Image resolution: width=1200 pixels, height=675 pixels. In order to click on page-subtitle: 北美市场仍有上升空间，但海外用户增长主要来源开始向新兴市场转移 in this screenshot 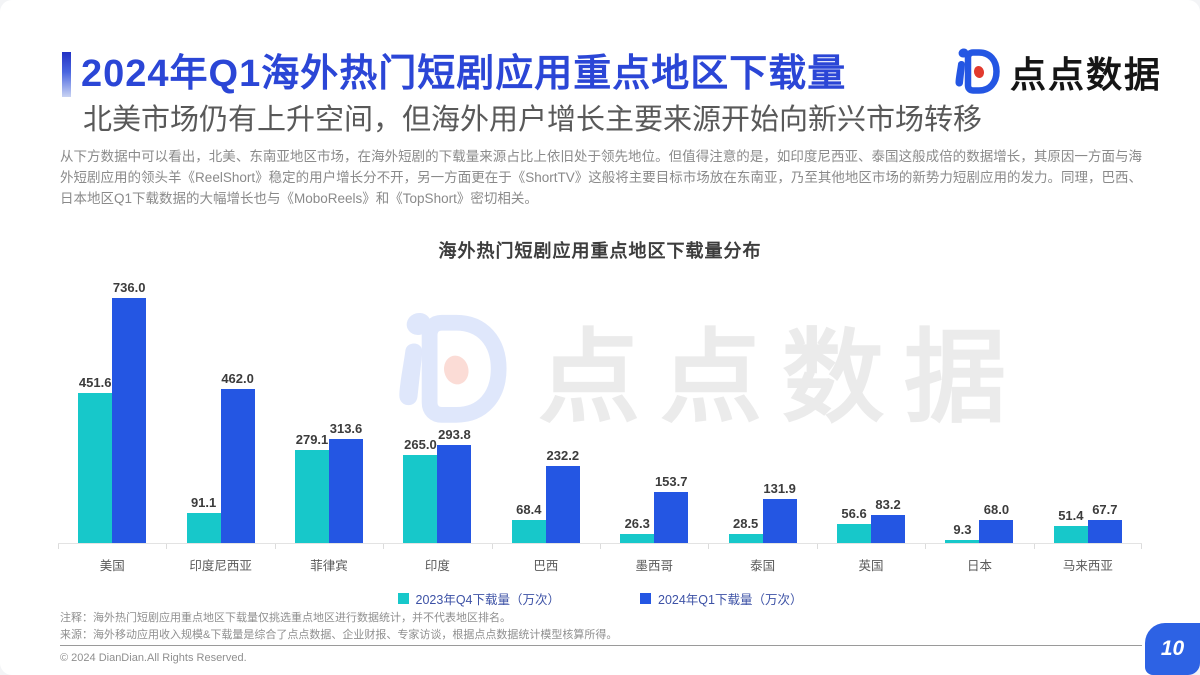, I will do `click(533, 120)`.